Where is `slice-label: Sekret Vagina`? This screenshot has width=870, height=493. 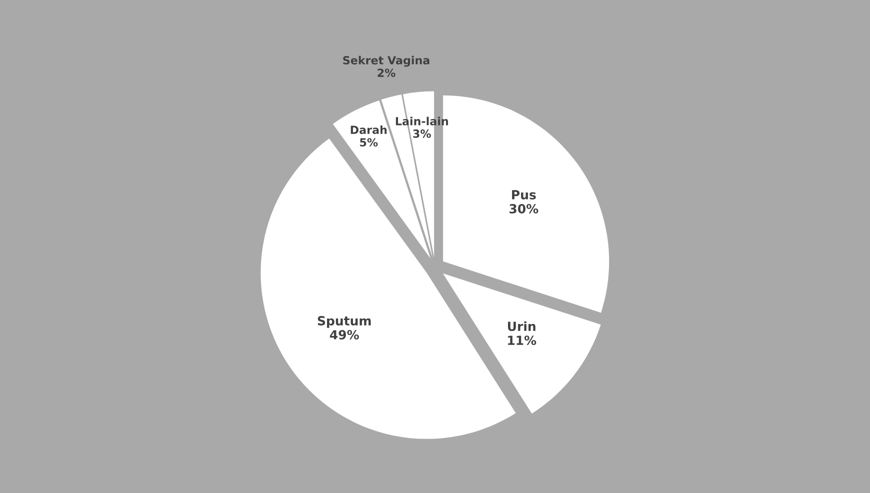
slice-label: Sekret Vagina is located at coordinates (386, 61).